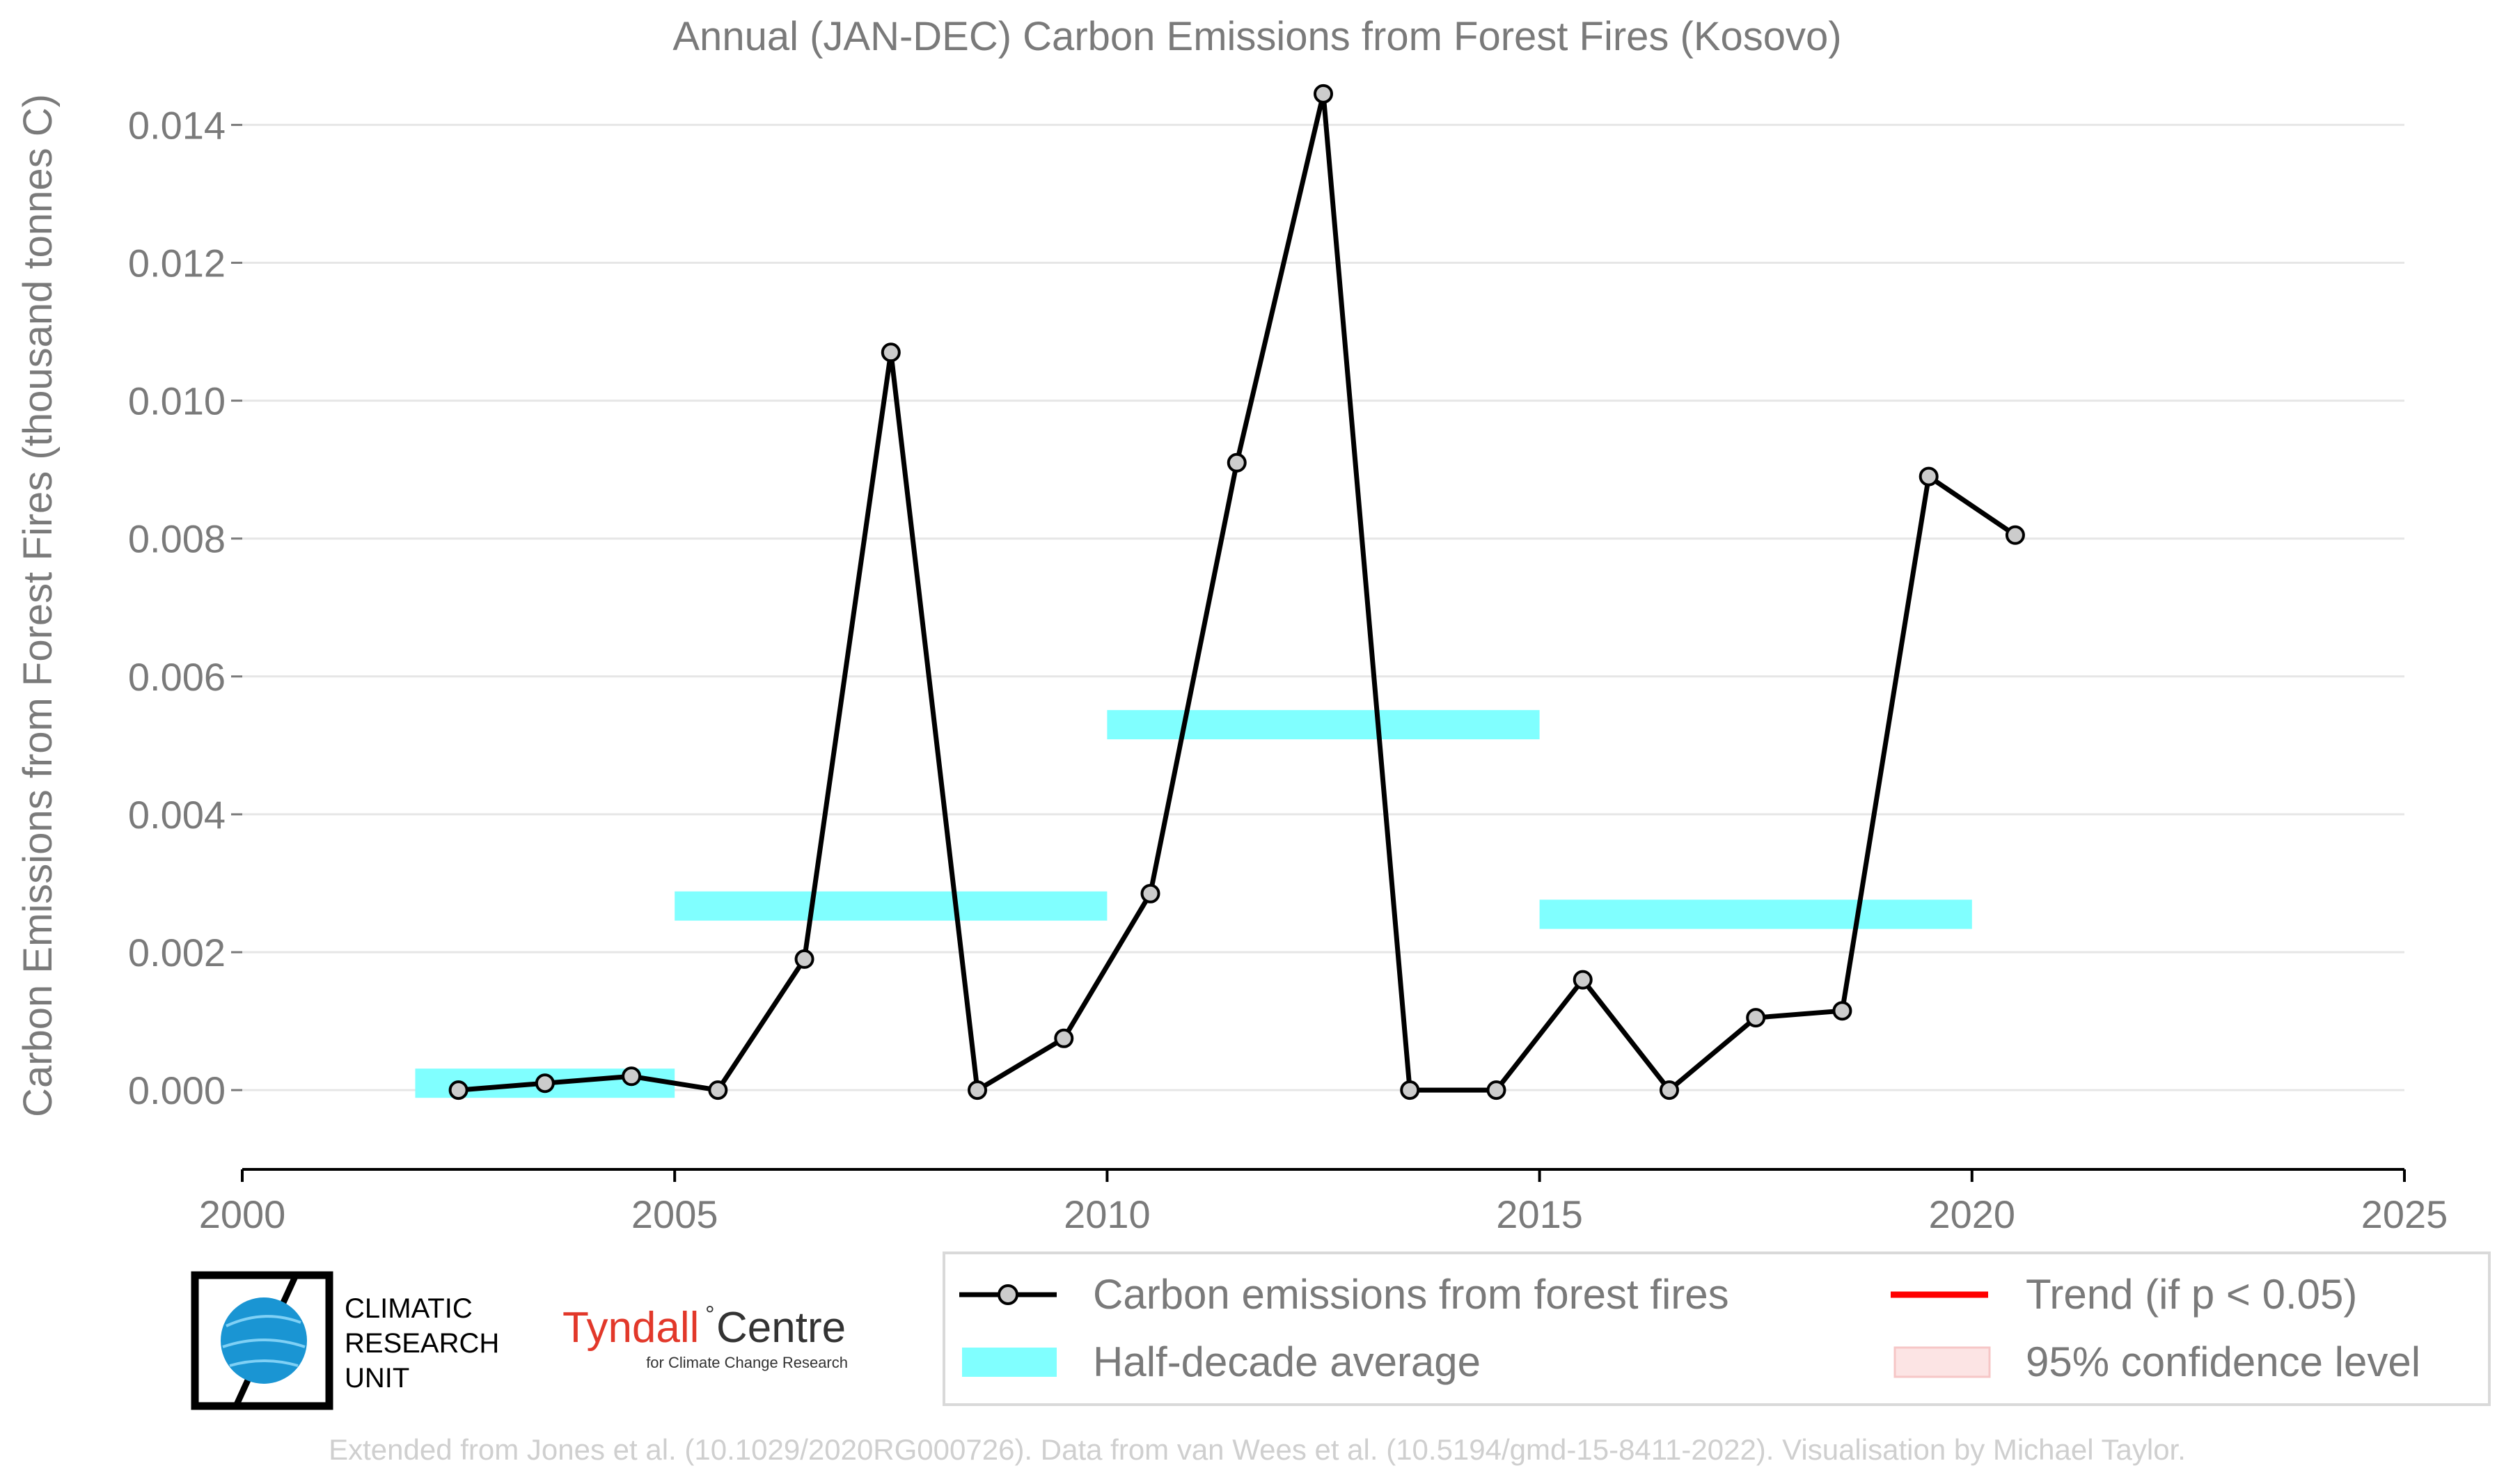  What do you see at coordinates (422, 1343) in the screenshot?
I see `cru-line-2: RESEARCH` at bounding box center [422, 1343].